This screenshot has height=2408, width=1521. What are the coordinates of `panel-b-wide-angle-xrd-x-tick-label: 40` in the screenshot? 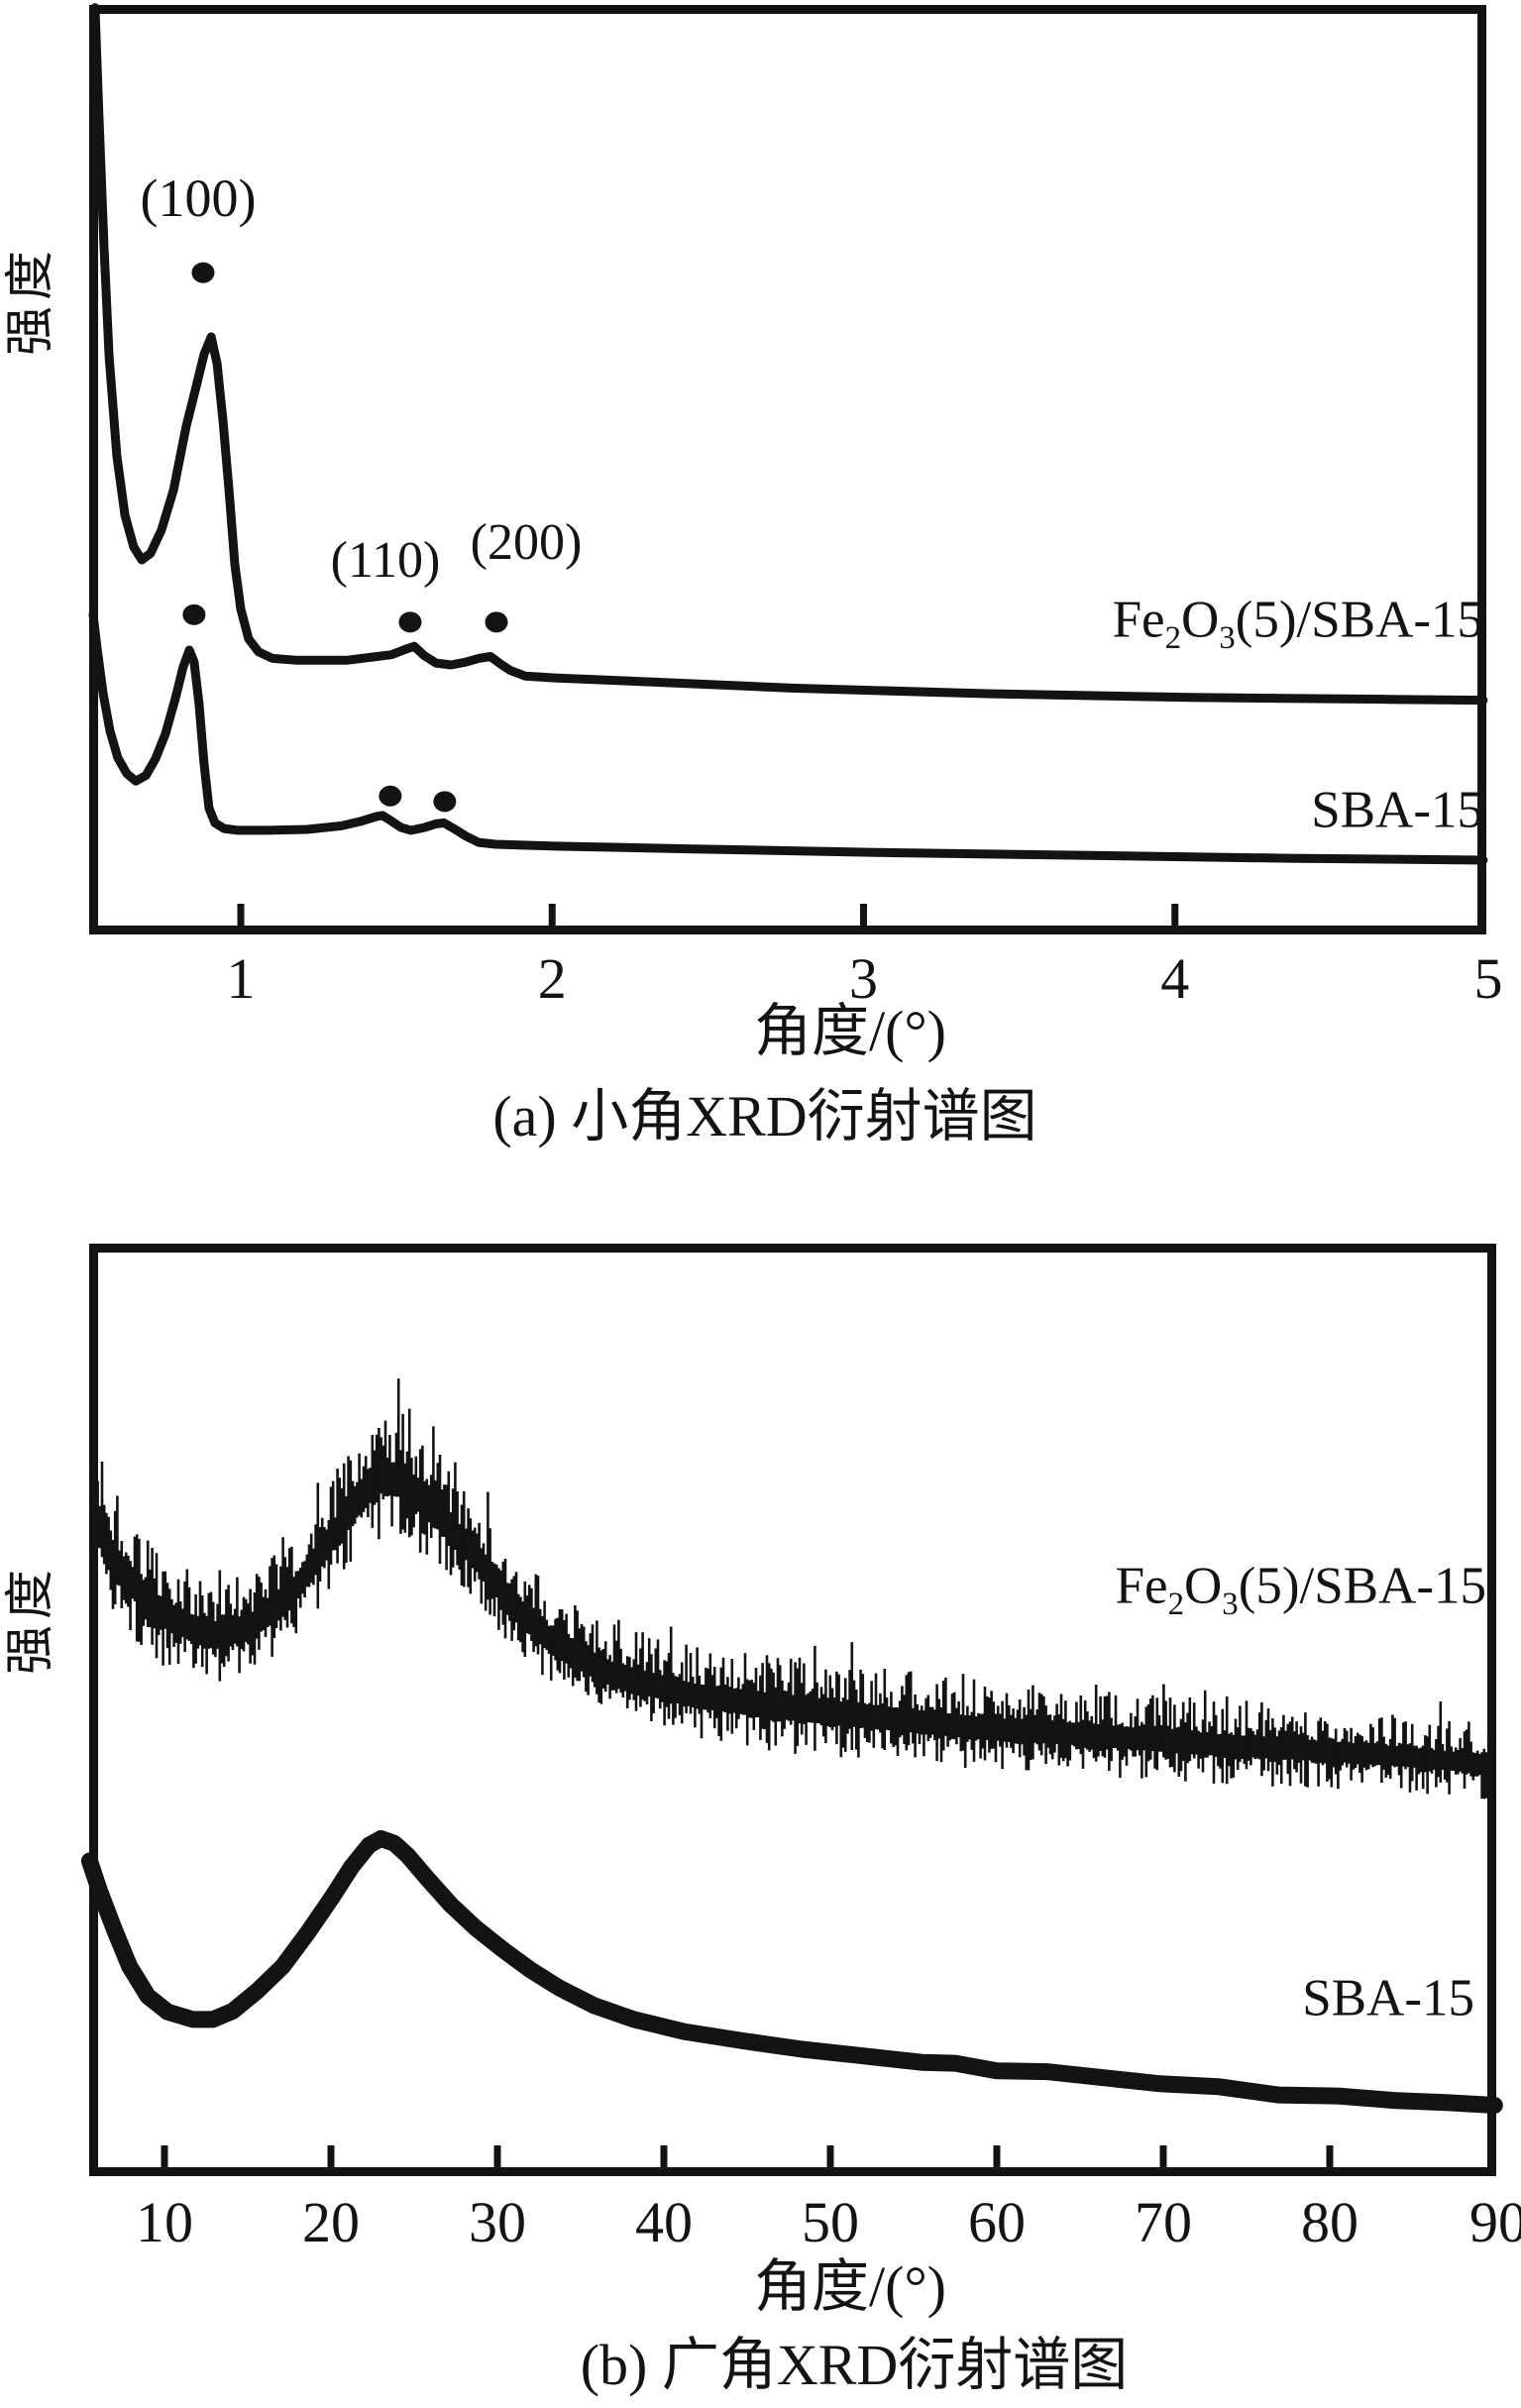 It's located at (664, 2222).